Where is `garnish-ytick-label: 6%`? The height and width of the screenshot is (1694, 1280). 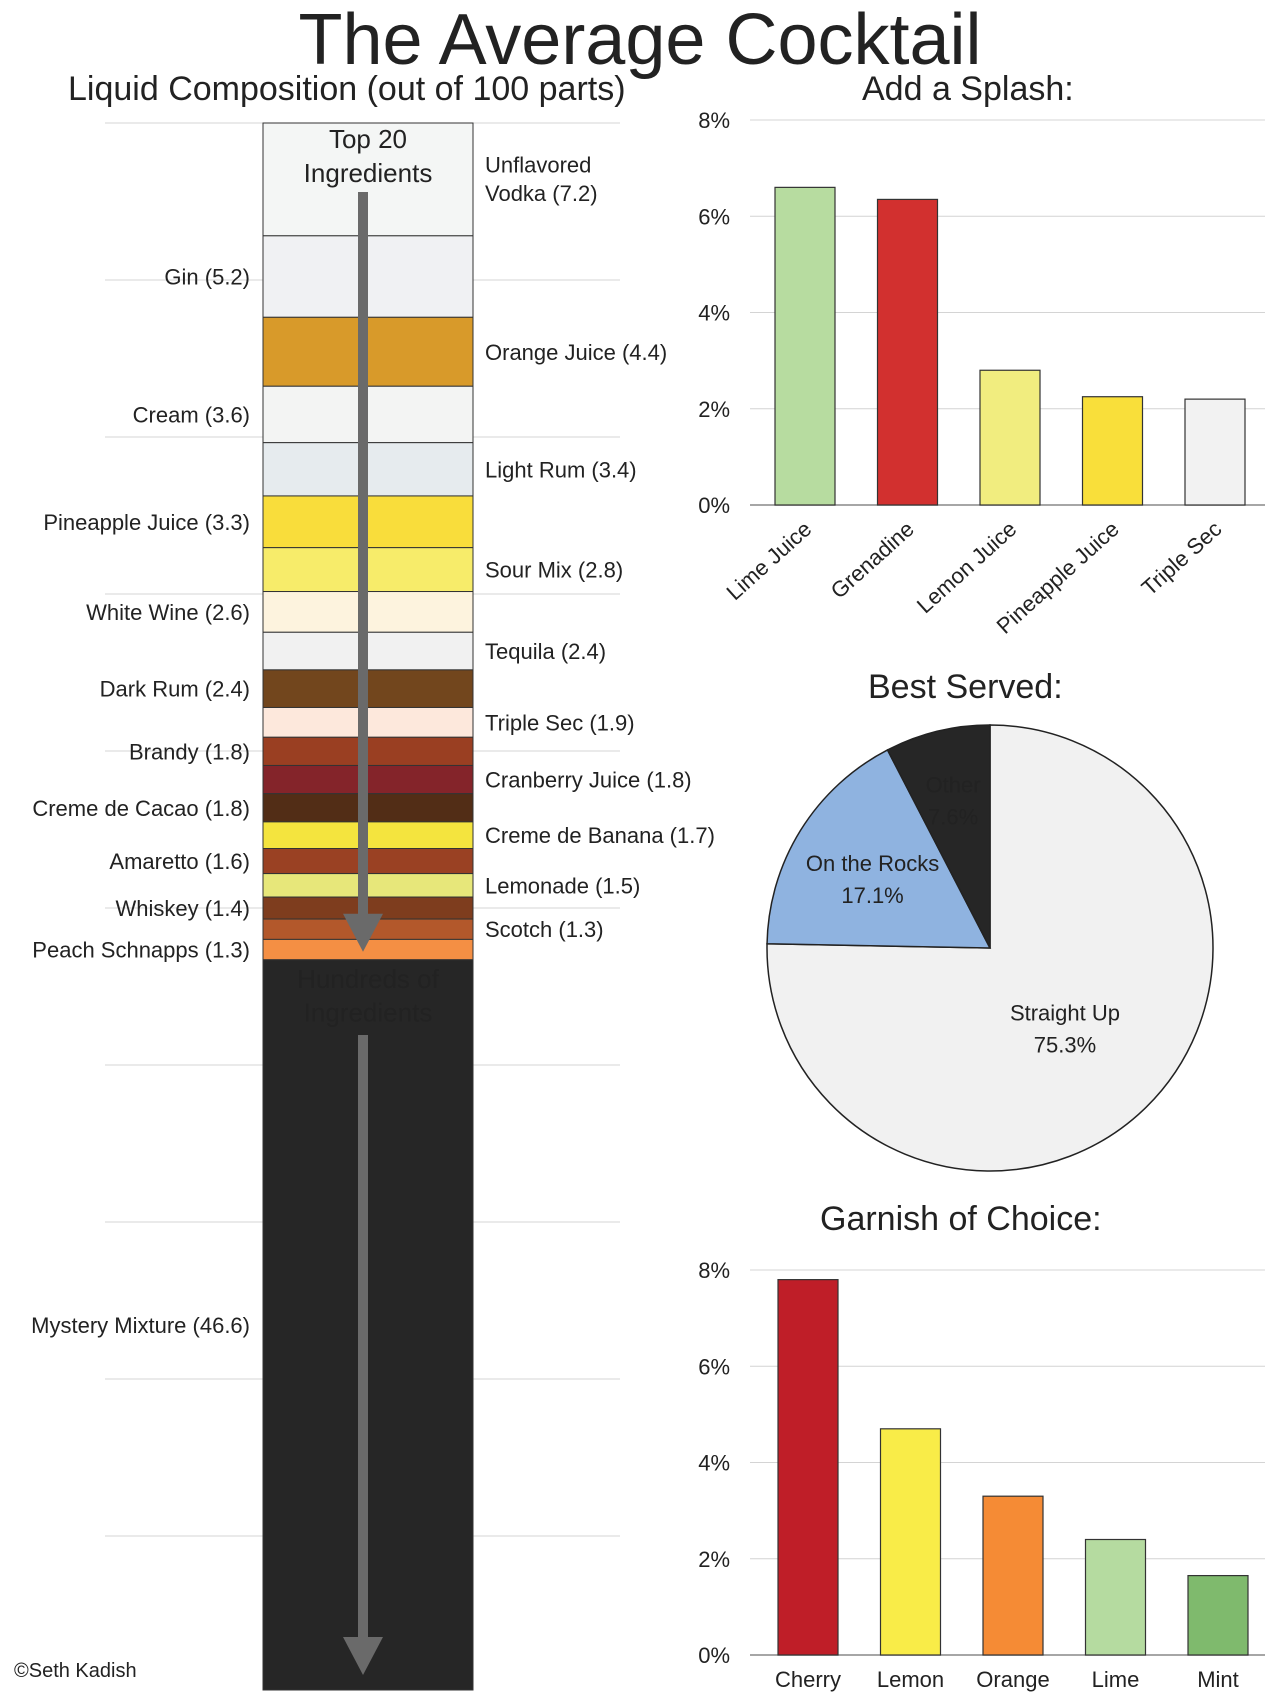 garnish-ytick-label: 6% is located at coordinates (714, 1366).